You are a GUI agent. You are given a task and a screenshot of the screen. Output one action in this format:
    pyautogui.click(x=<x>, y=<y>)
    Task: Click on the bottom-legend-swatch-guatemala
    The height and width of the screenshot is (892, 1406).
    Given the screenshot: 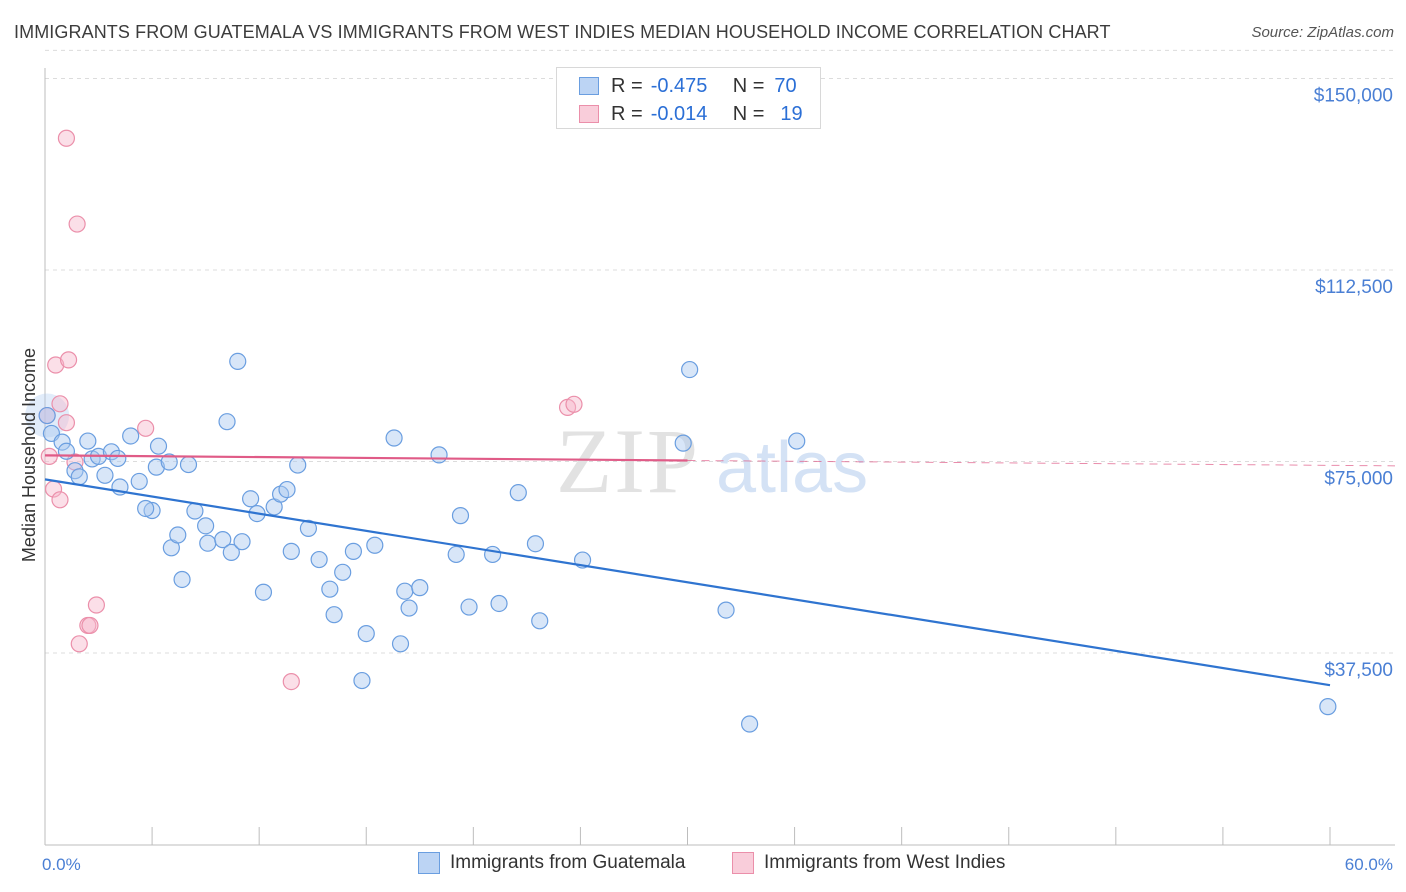 What is the action you would take?
    pyautogui.click(x=429, y=863)
    